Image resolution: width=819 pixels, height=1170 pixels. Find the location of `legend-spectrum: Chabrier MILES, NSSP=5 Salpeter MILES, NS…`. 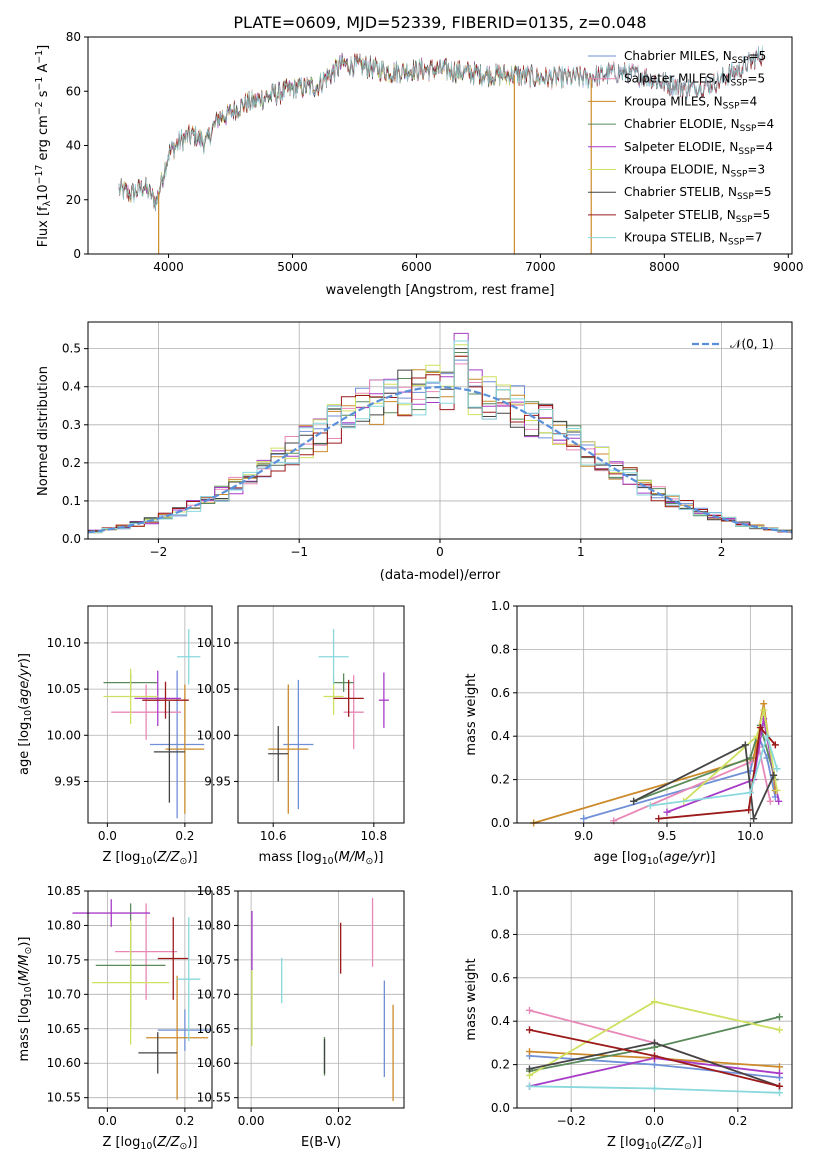

legend-spectrum: Chabrier MILES, NSSP=5 Salpeter MILES, NS… is located at coordinates (681, 148).